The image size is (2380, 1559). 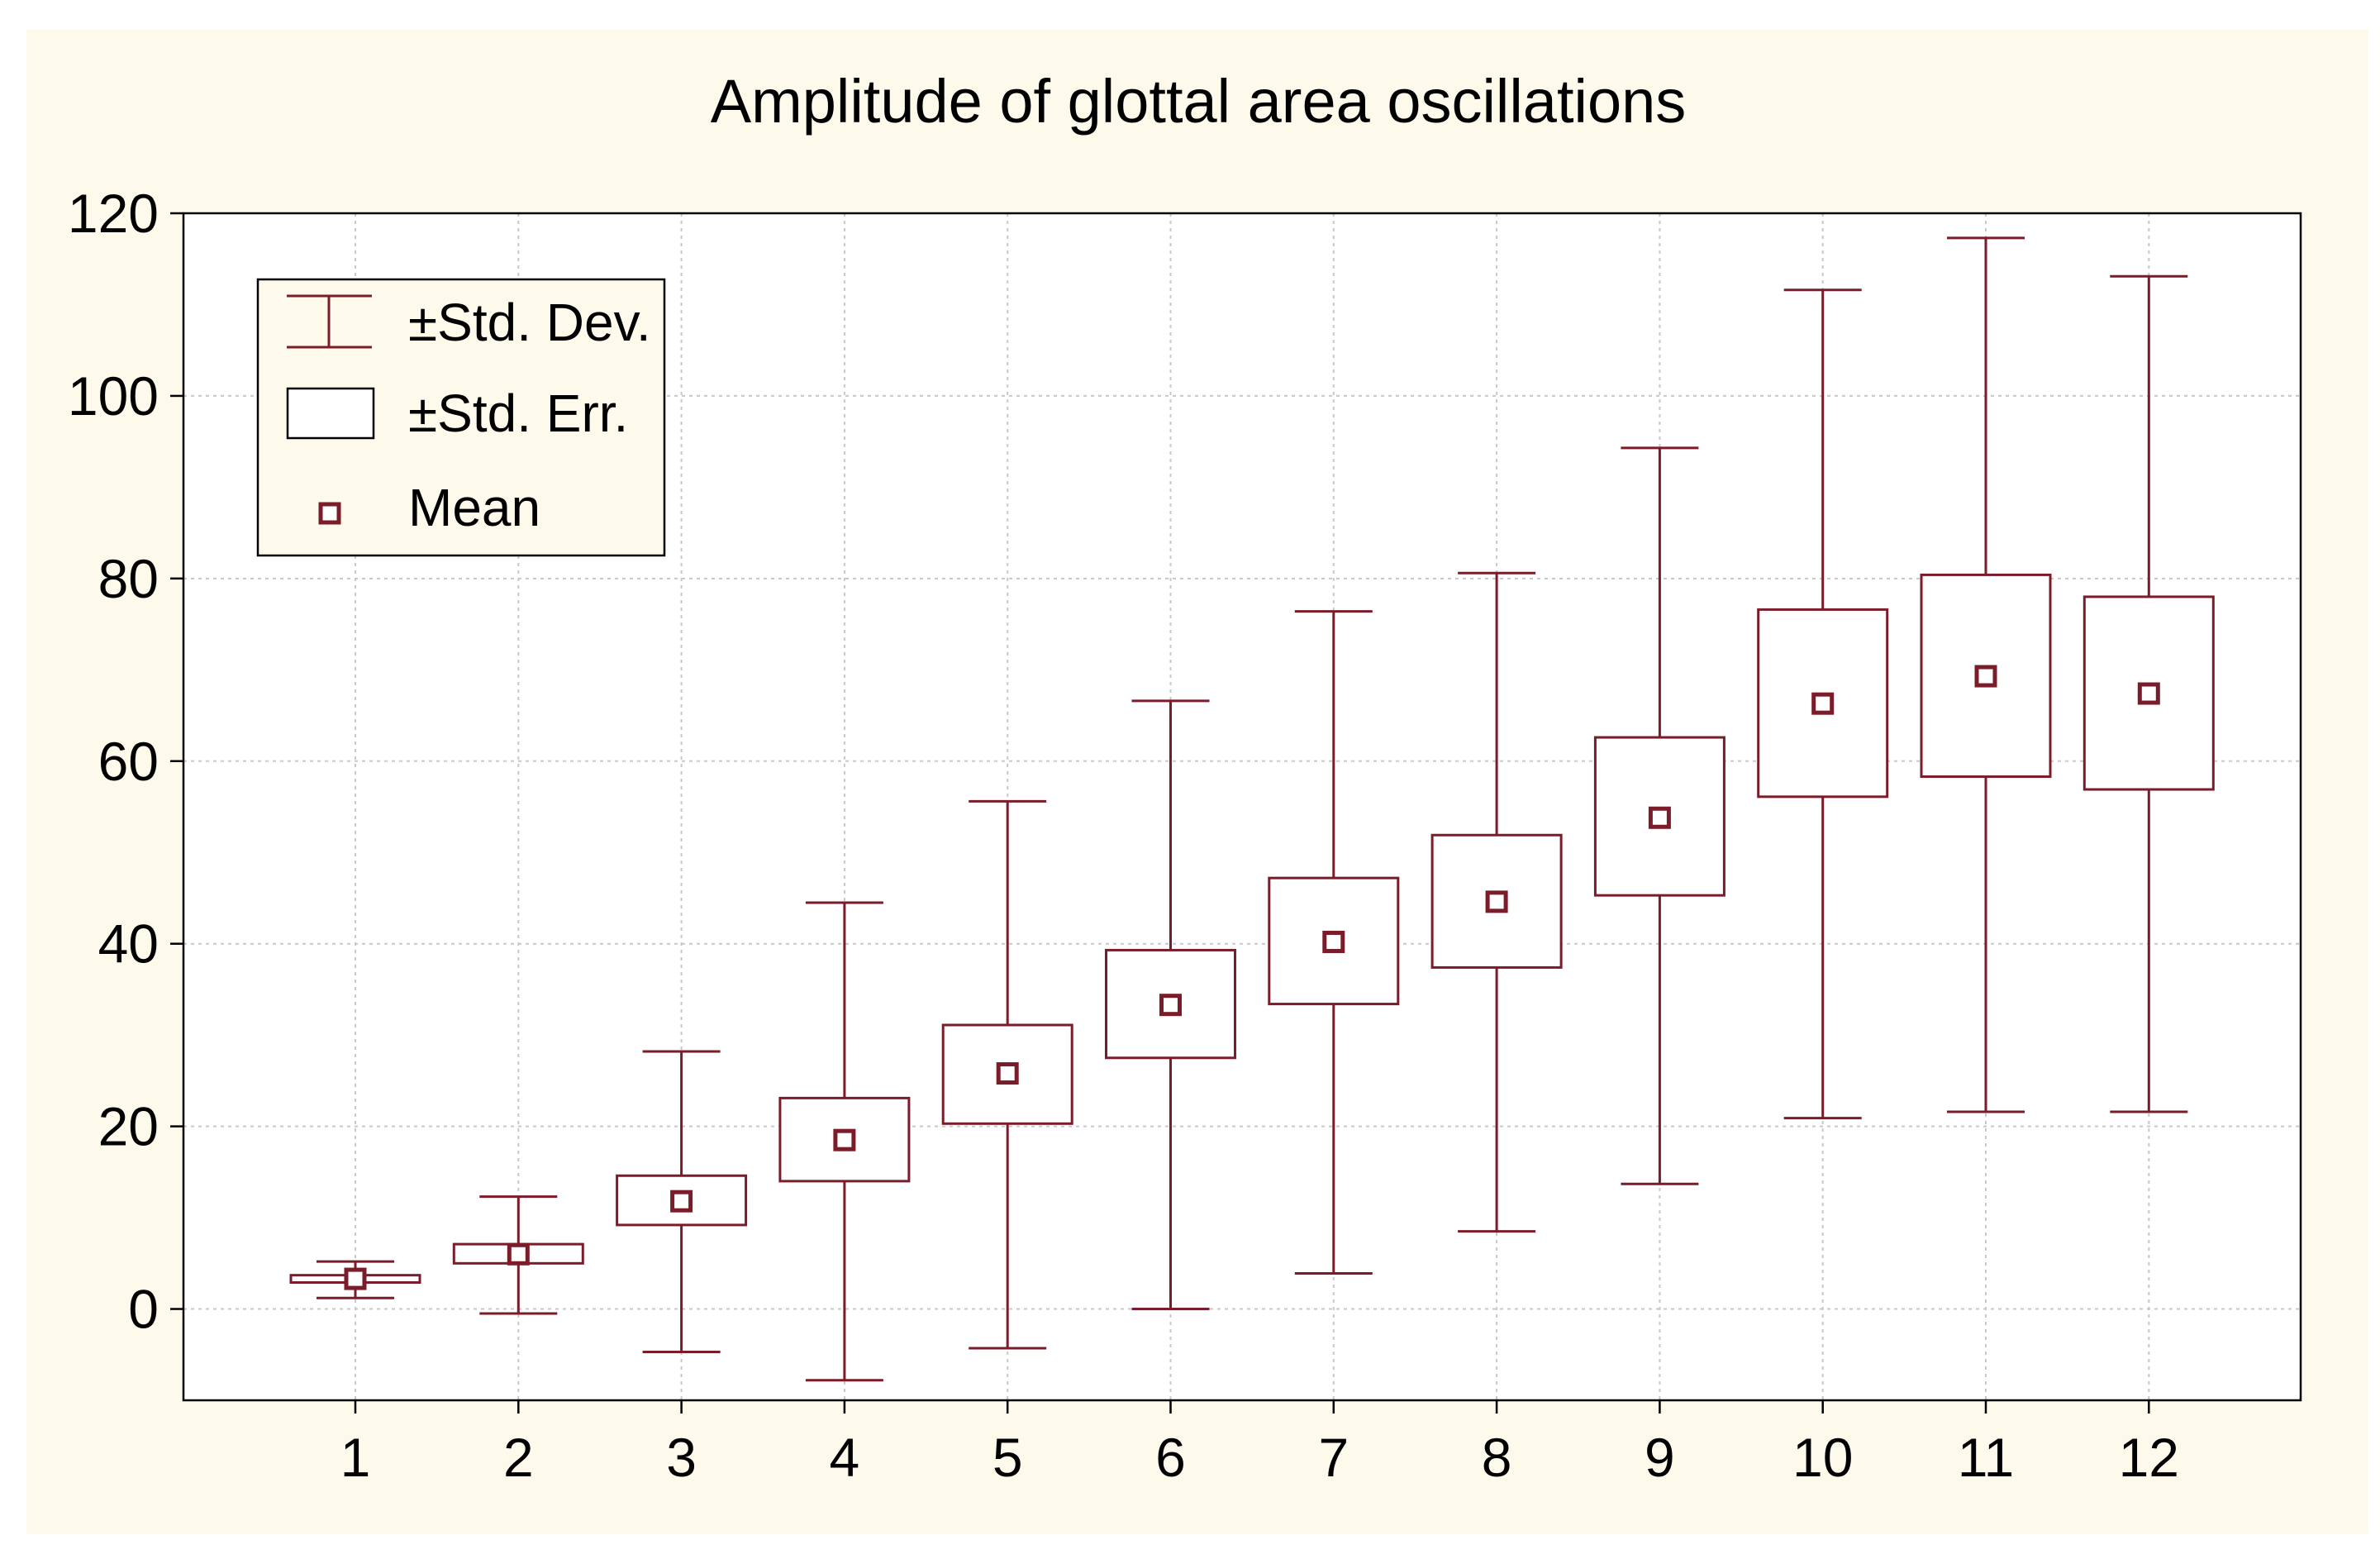 What do you see at coordinates (329, 513) in the screenshot?
I see `mean-square-icon` at bounding box center [329, 513].